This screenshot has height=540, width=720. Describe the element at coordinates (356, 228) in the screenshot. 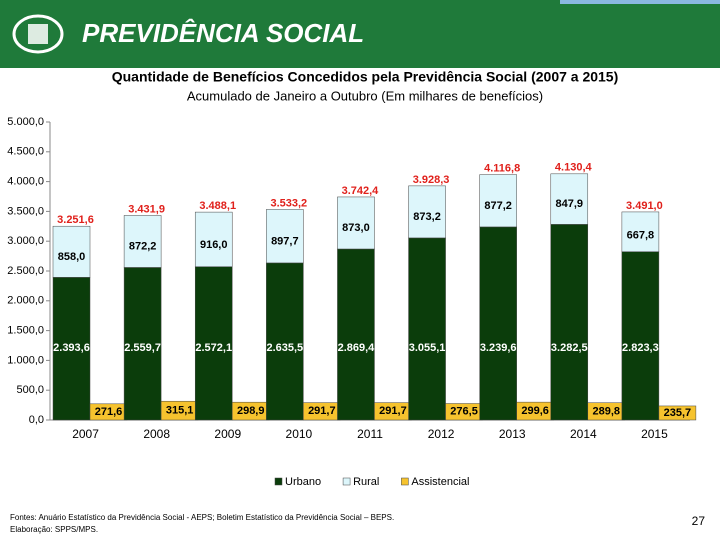

I see `value-label: 873,0` at that location.